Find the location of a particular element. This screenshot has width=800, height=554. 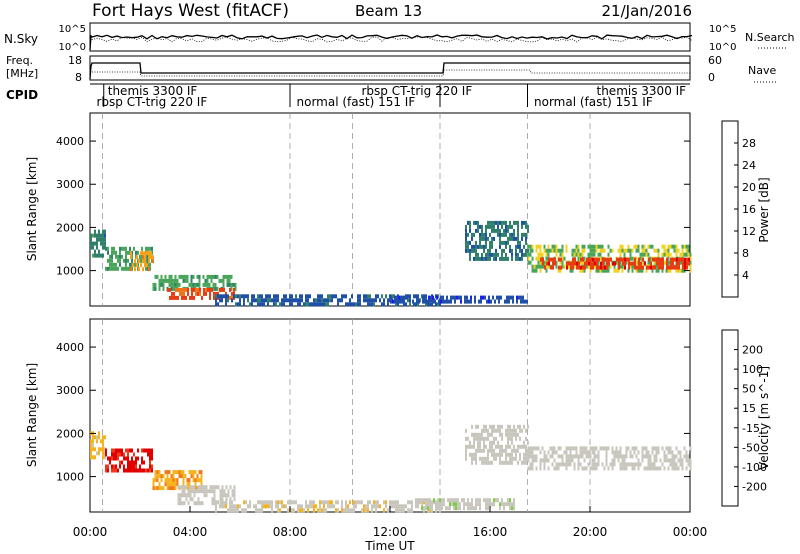

y-tick-label: 3000 is located at coordinates (70, 390).